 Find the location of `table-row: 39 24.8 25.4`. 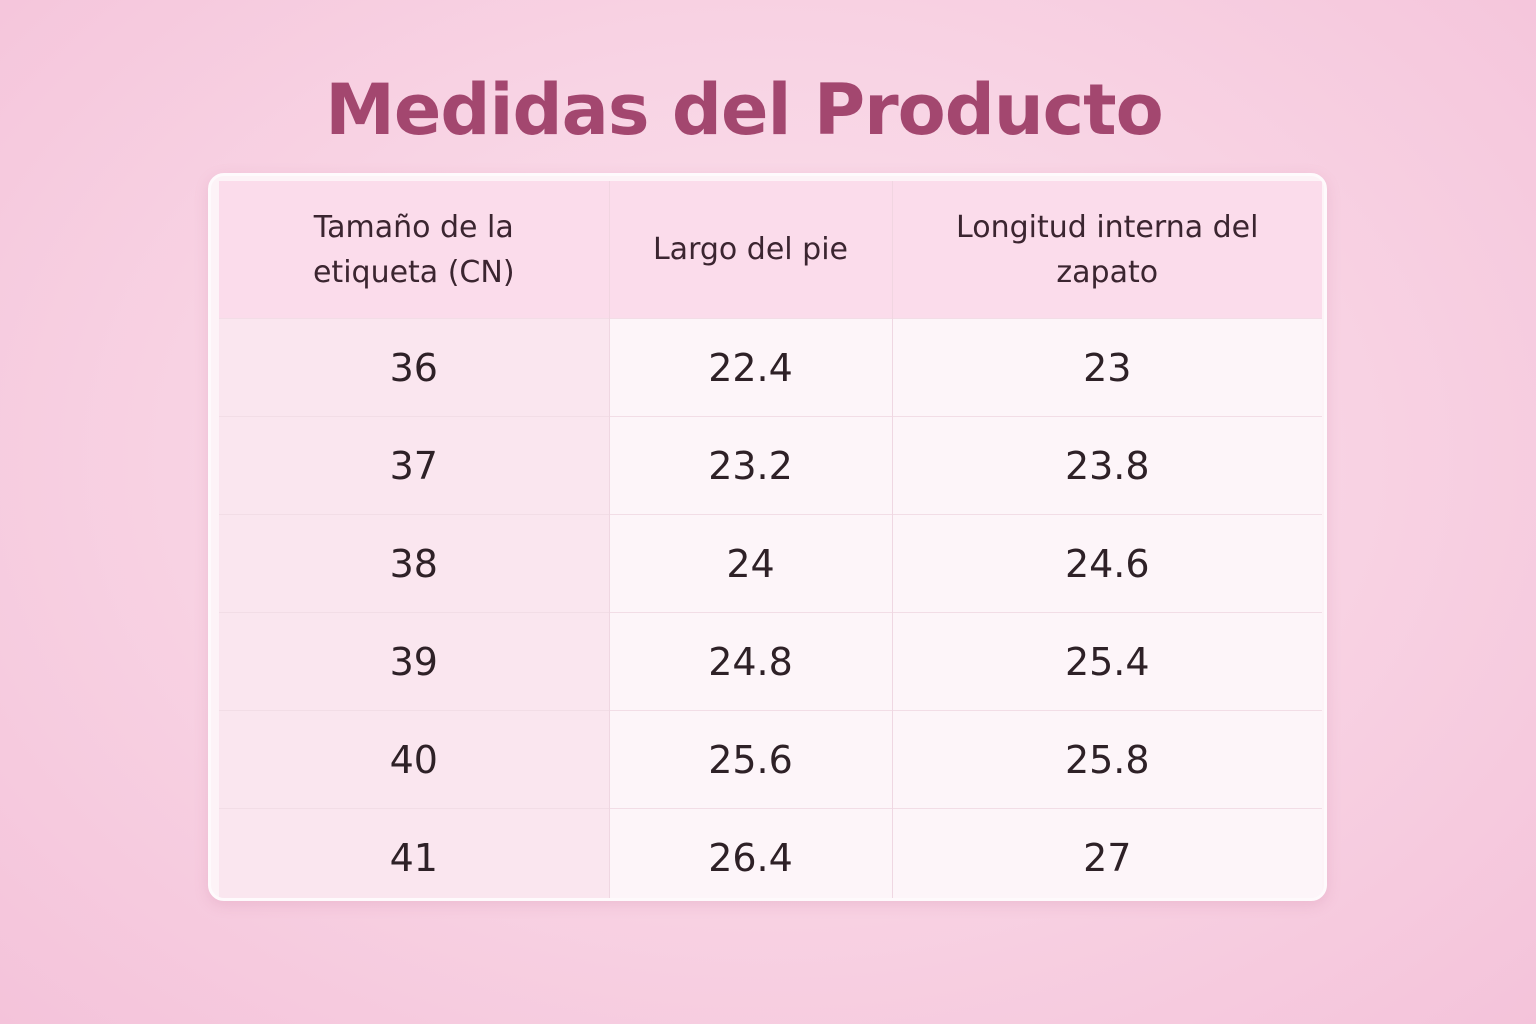

table-row: 39 24.8 25.4 is located at coordinates (770, 661).